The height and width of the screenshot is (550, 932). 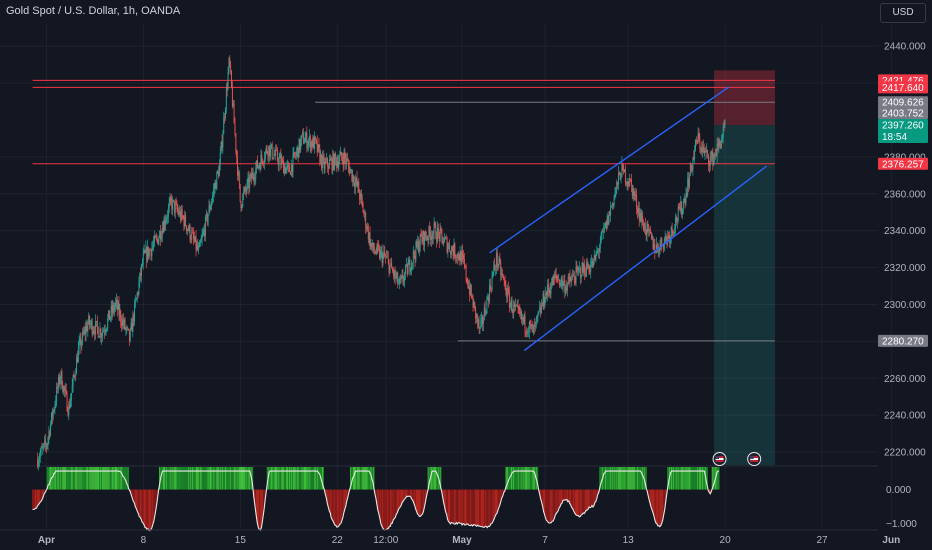 I want to click on symbol-title: Gold Spot / U.S. Dollar, 1h, OANDA, so click(x=93, y=11).